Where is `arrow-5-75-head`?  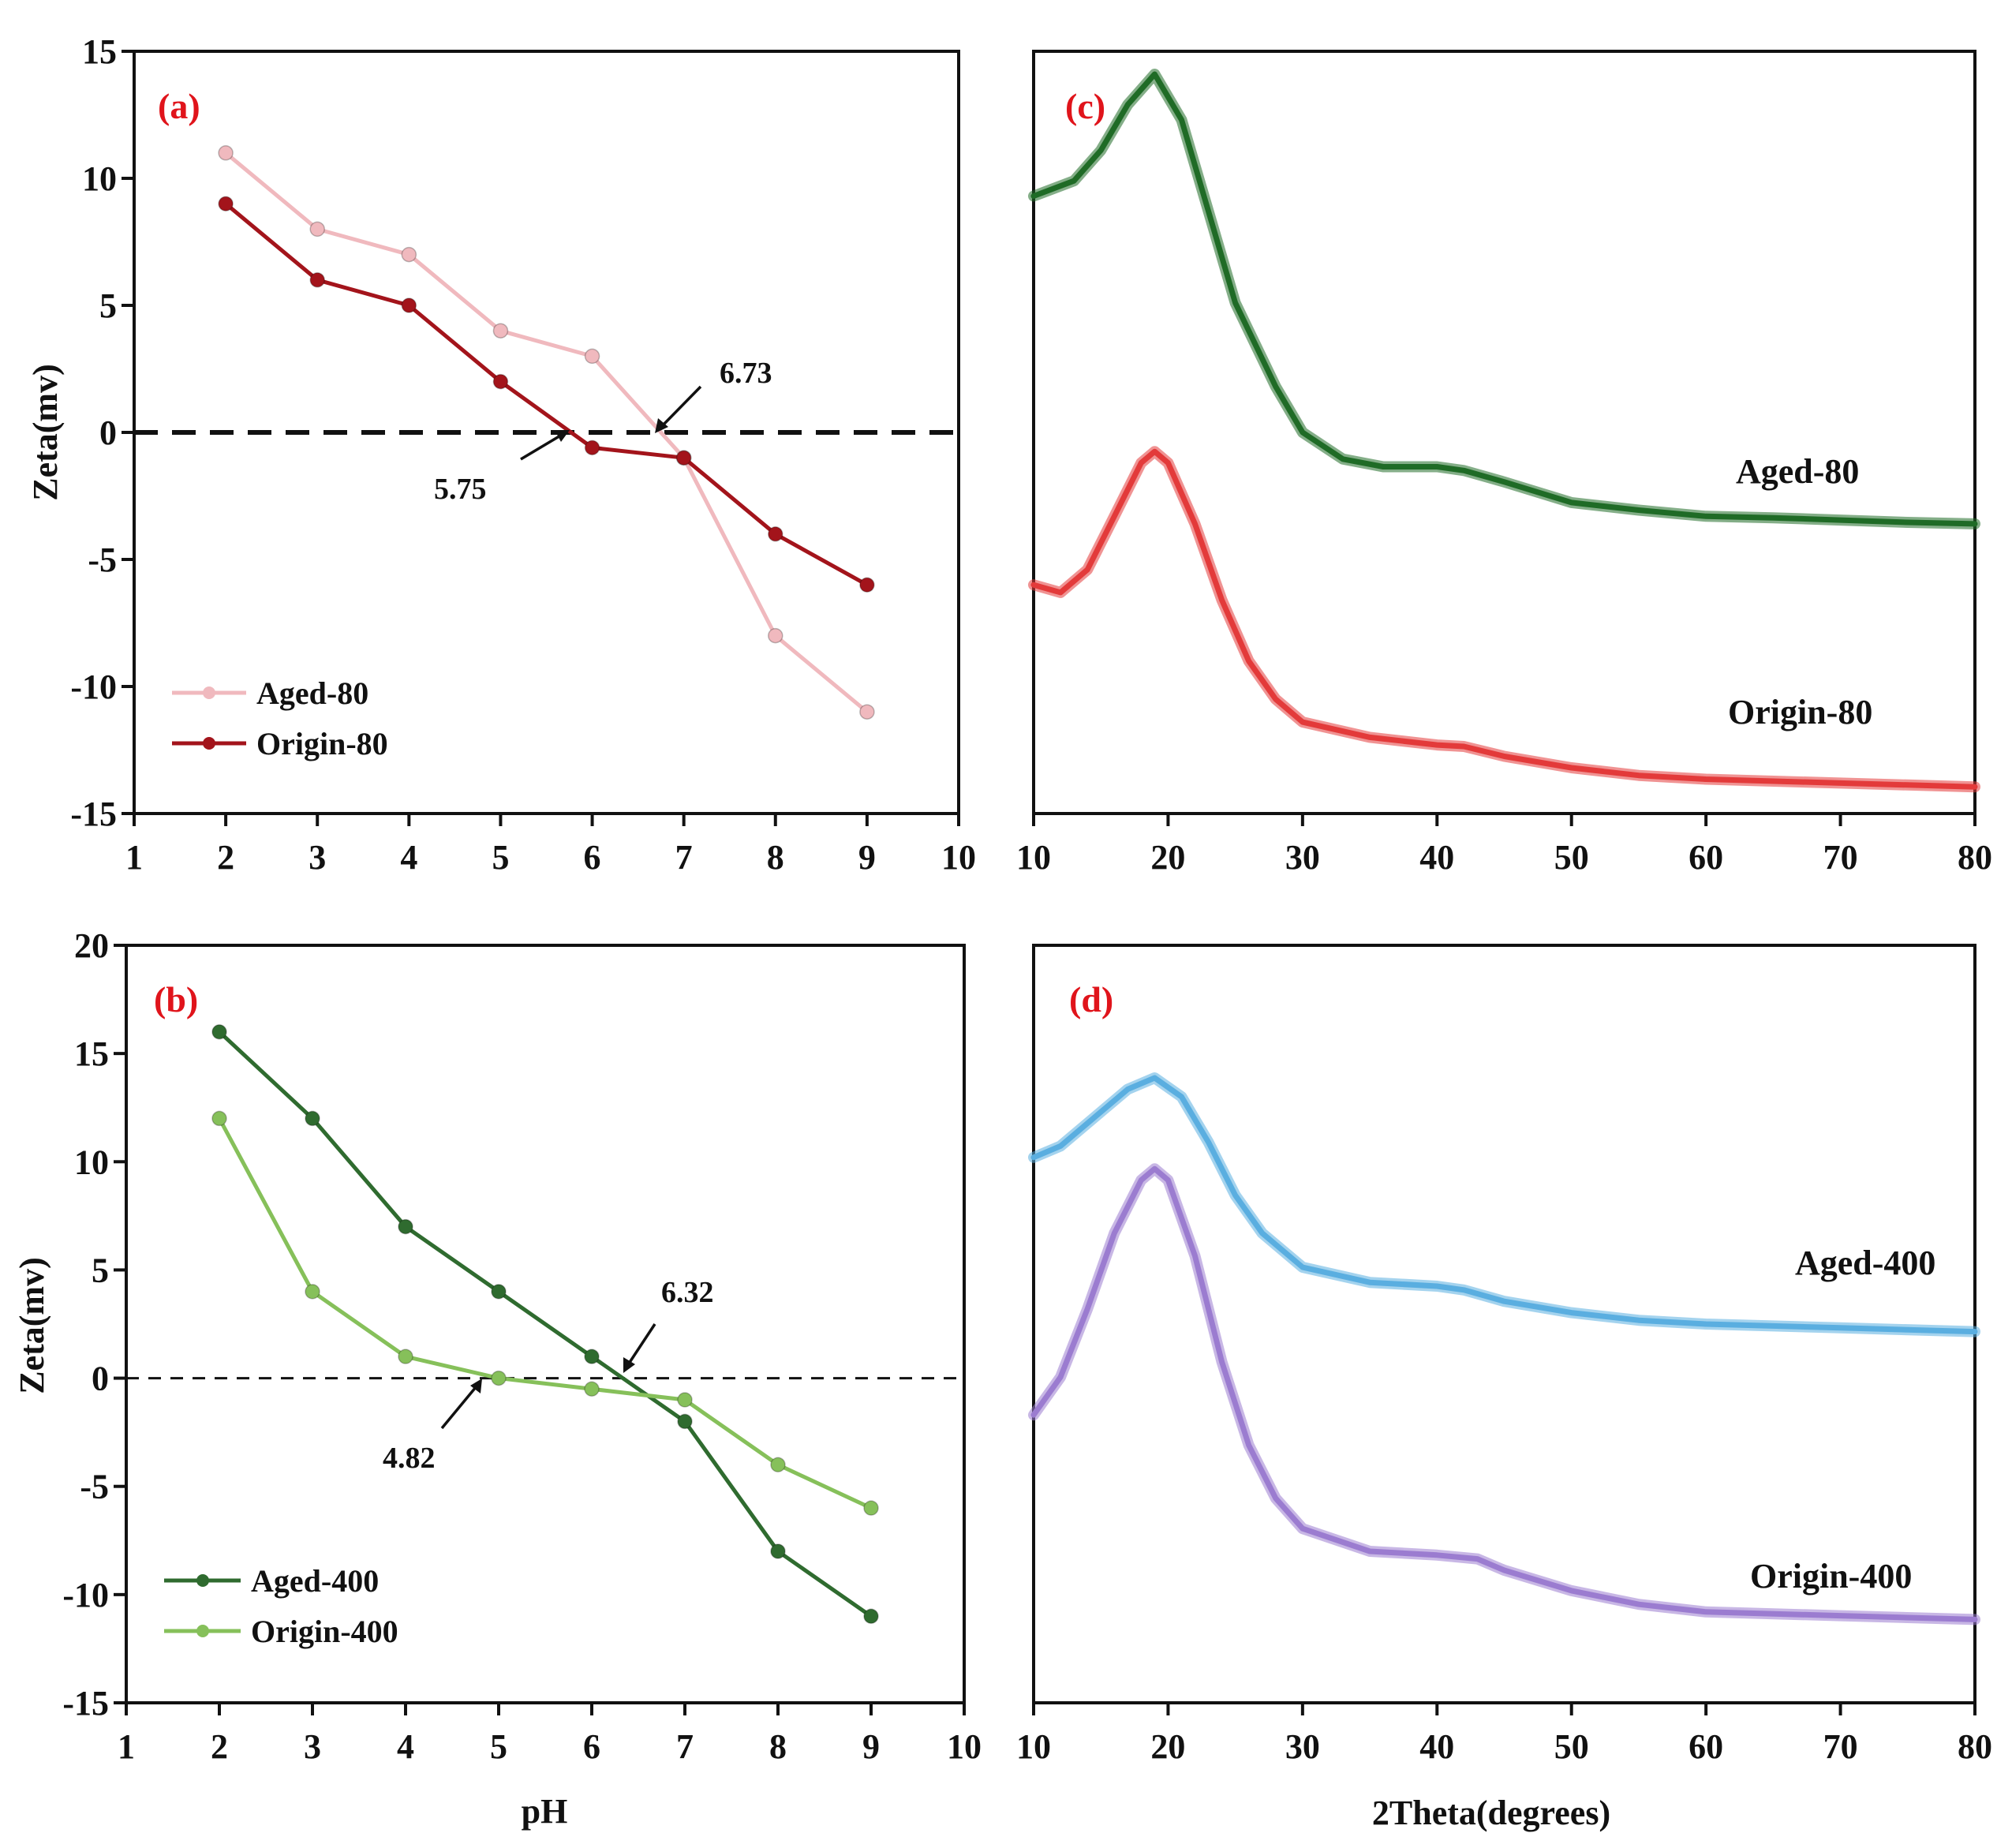 arrow-5-75-head is located at coordinates (563, 436).